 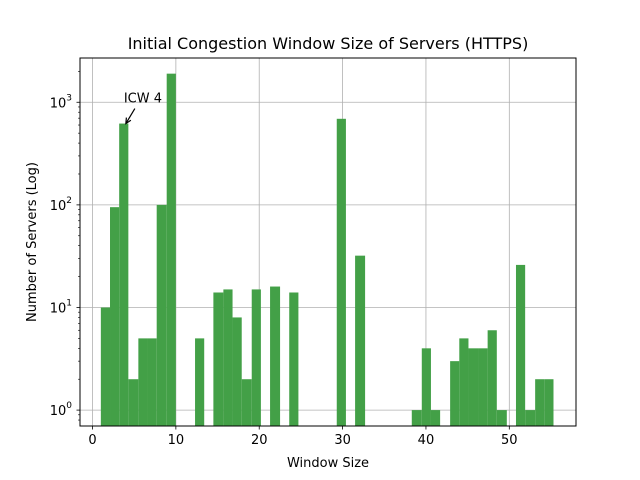 I want to click on x-tick-label: 20, so click(x=259, y=440).